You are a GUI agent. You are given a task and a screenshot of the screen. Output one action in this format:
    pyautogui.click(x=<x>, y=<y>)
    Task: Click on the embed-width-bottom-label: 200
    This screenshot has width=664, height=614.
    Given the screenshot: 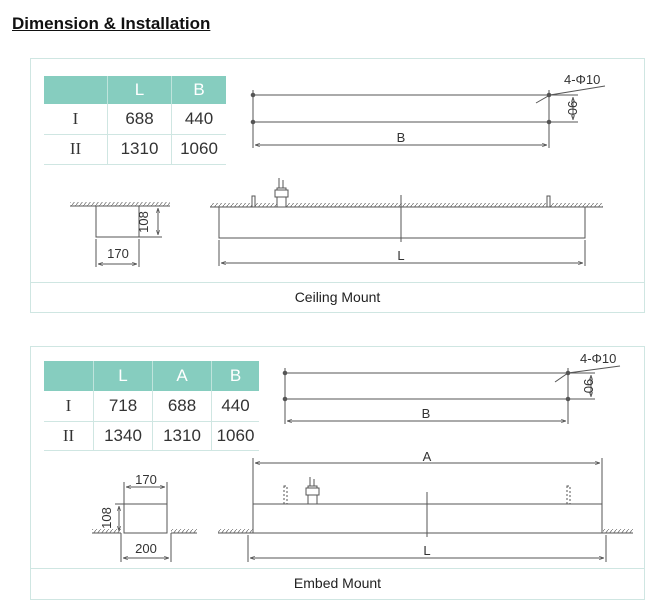 What is the action you would take?
    pyautogui.click(x=146, y=548)
    